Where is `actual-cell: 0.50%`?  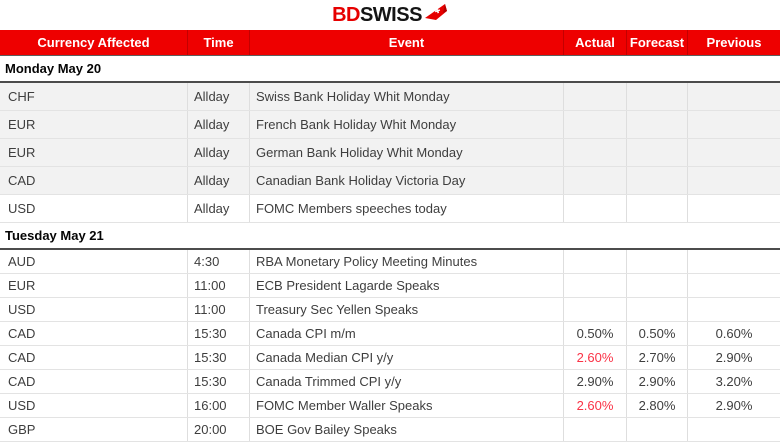 actual-cell: 0.50% is located at coordinates (594, 333).